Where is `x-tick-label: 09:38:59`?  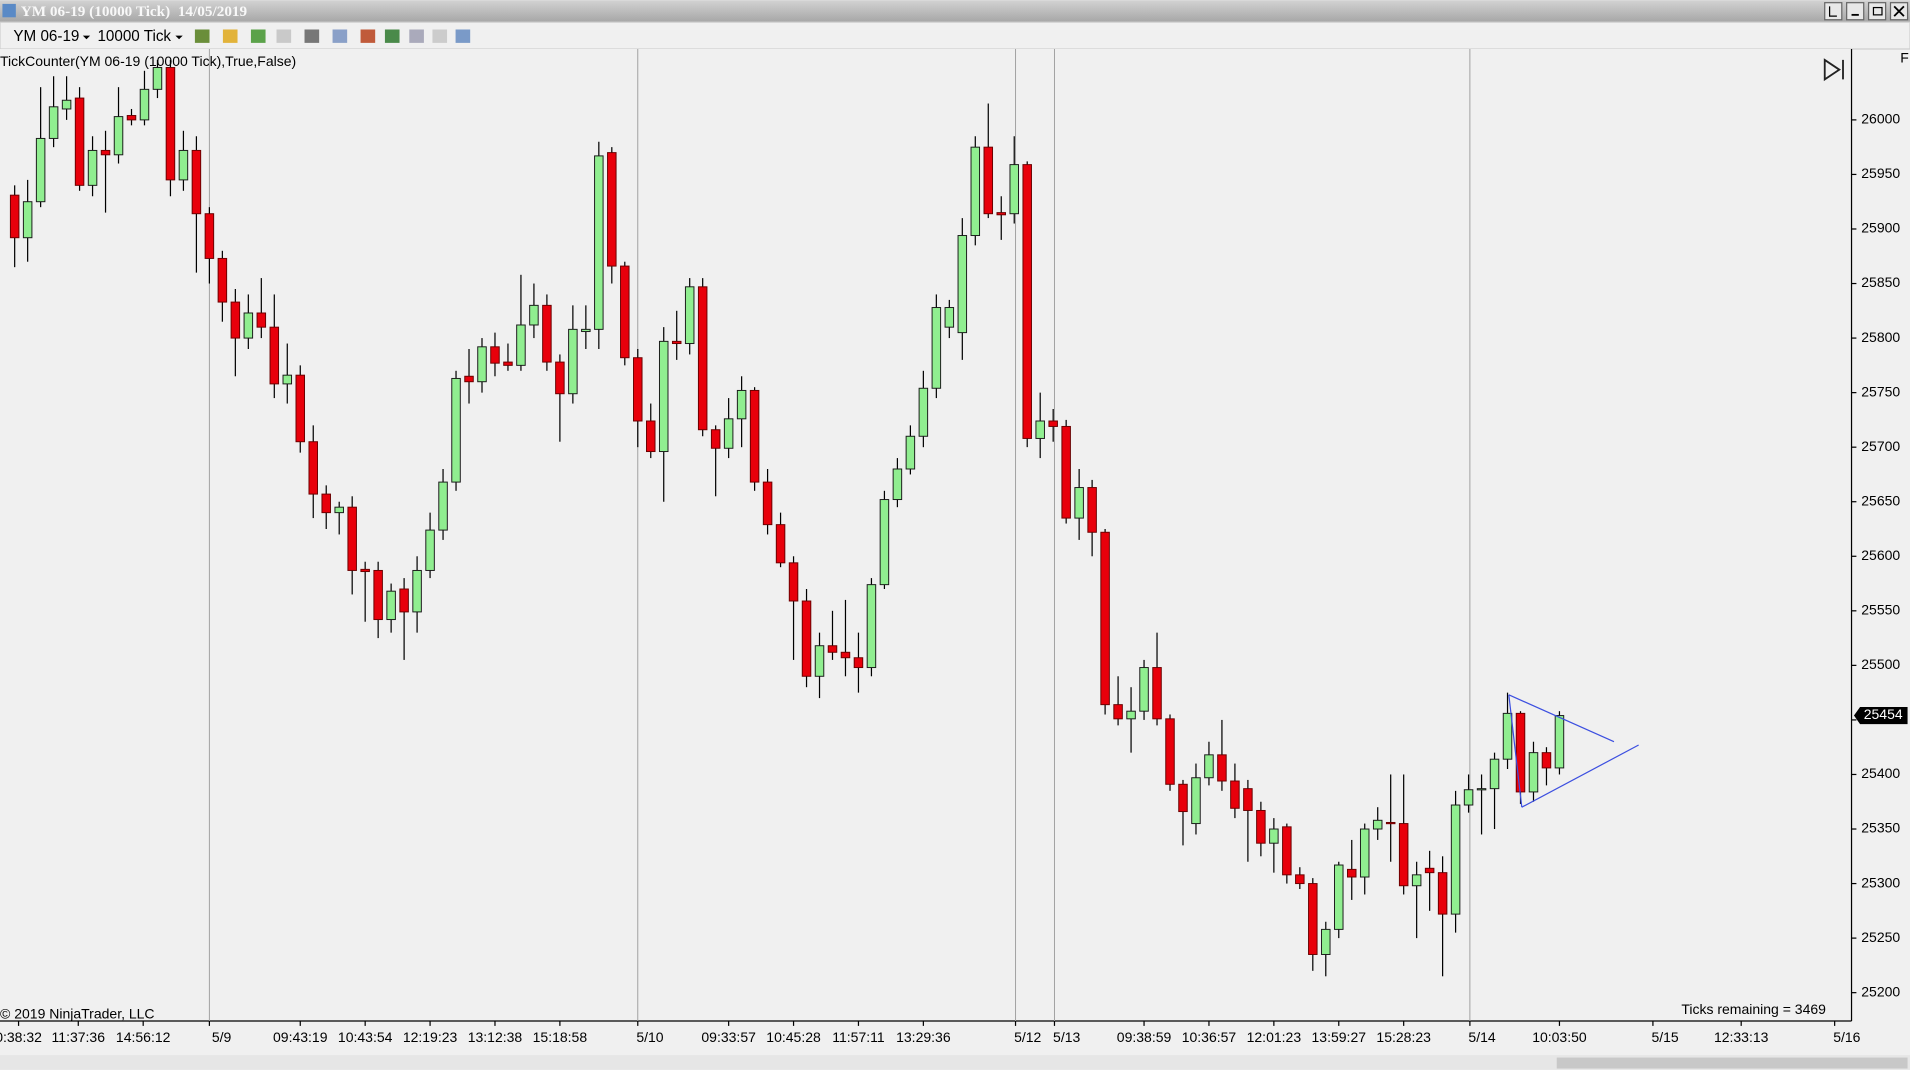 x-tick-label: 09:38:59 is located at coordinates (1144, 1037).